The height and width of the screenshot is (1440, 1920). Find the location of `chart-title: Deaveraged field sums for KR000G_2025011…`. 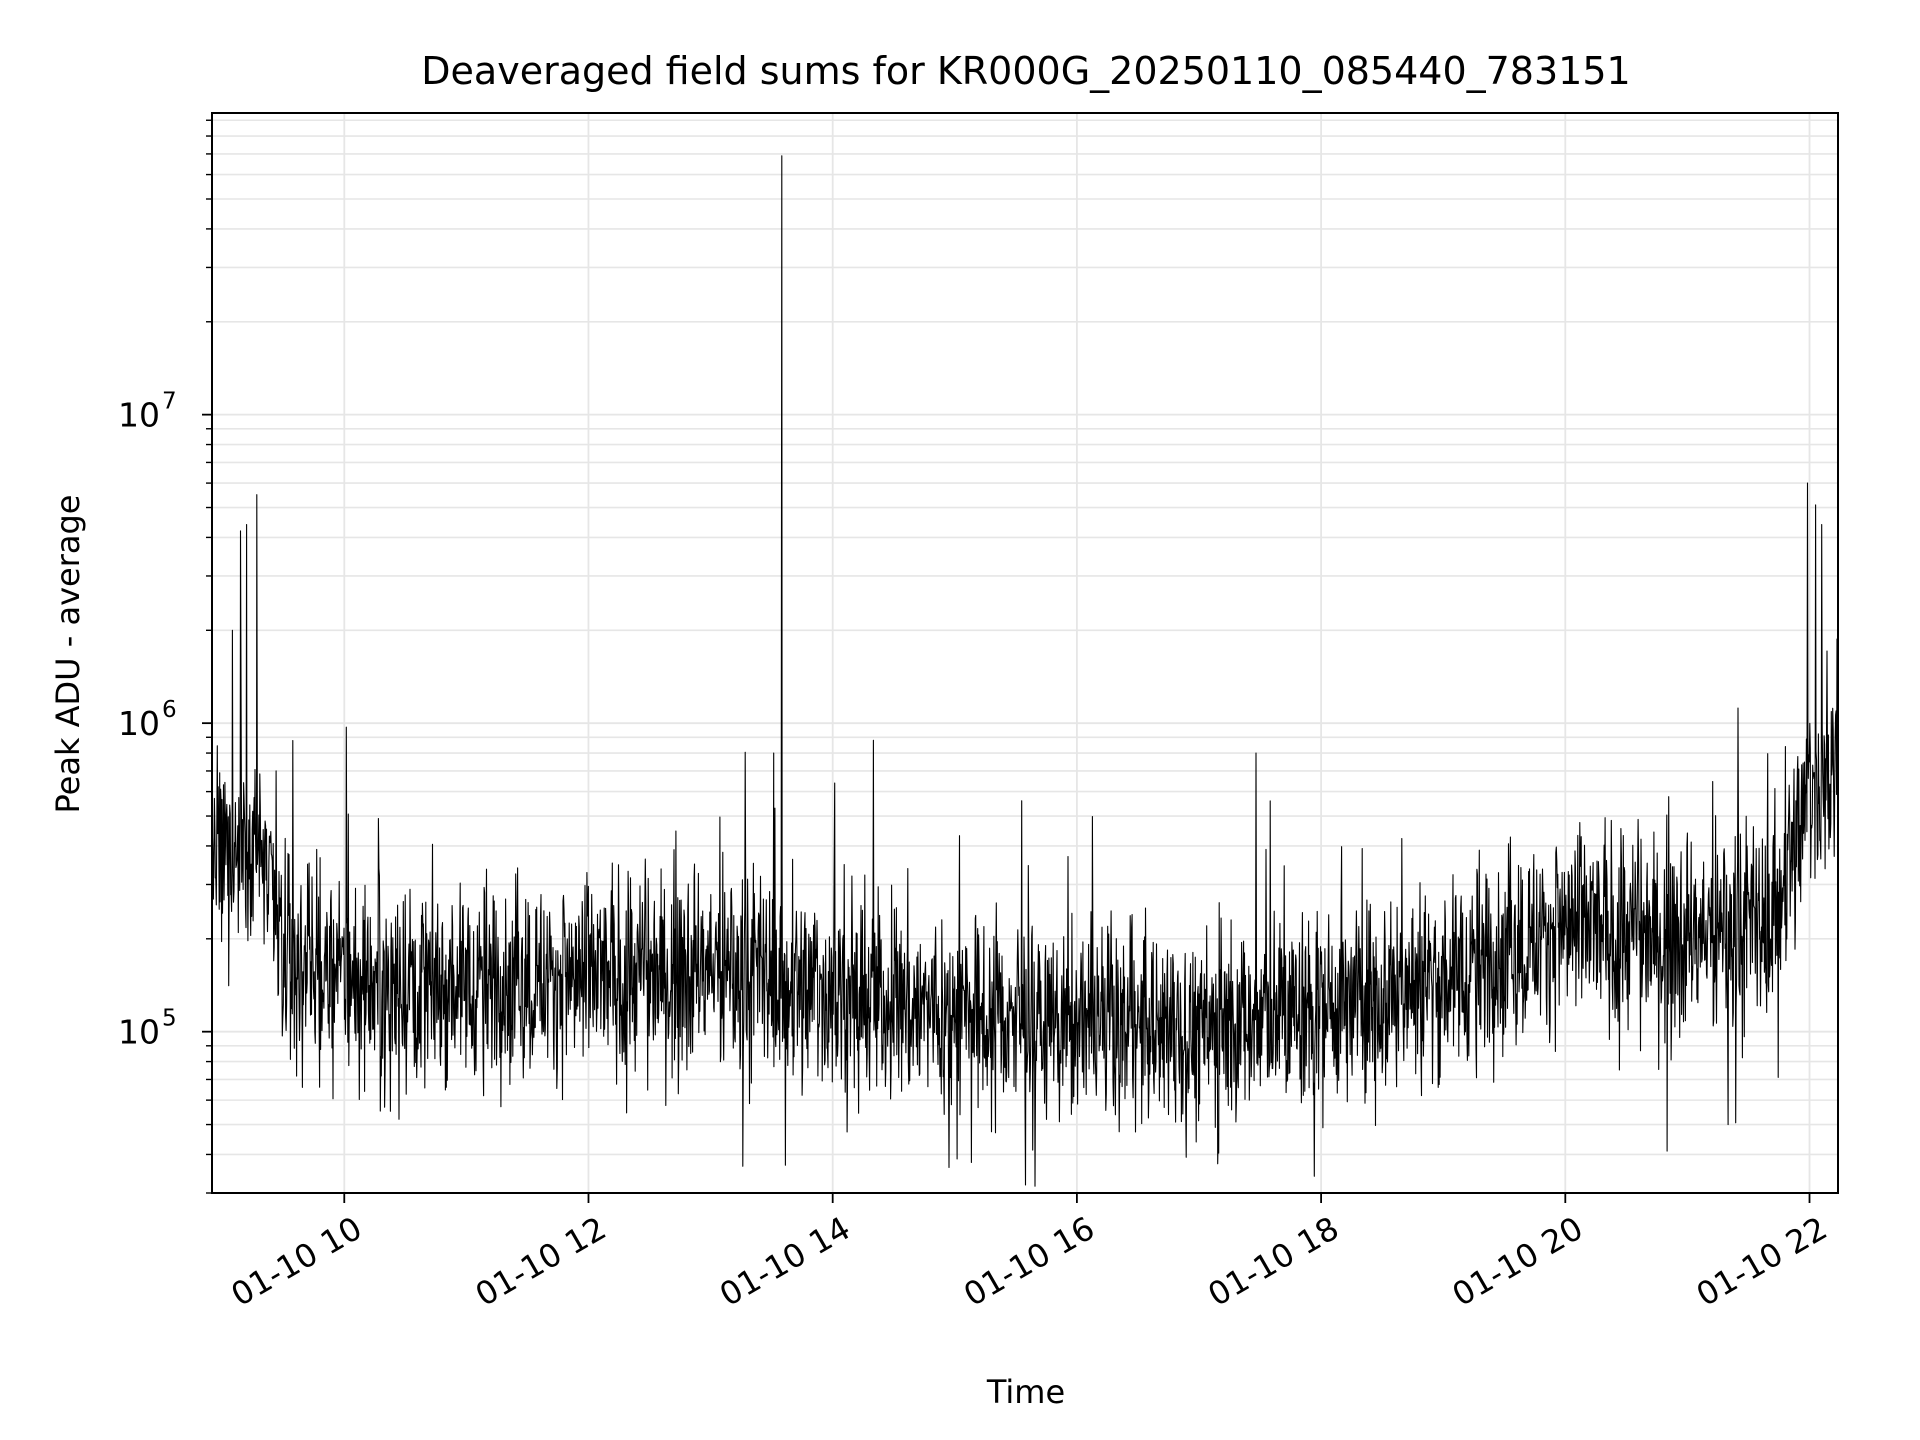

chart-title: Deaveraged field sums for KR000G_2025011… is located at coordinates (1025, 71).